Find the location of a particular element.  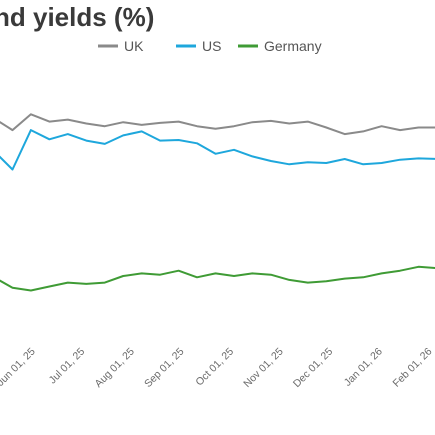

series-line-germany is located at coordinates (217, 278).